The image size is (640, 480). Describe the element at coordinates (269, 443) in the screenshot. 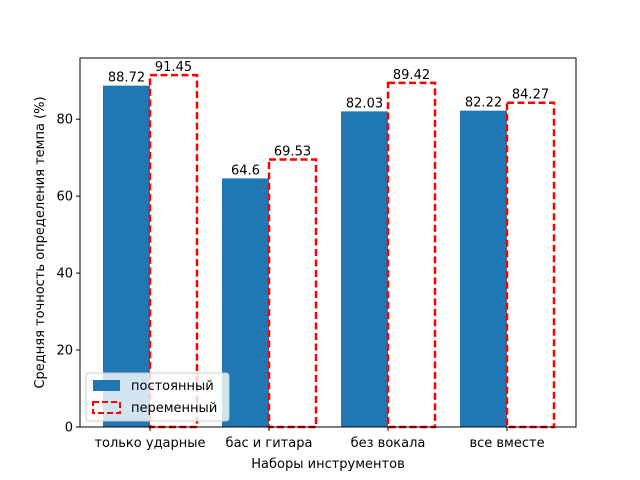

I see `x-tick-label-1: бас и гитара` at that location.